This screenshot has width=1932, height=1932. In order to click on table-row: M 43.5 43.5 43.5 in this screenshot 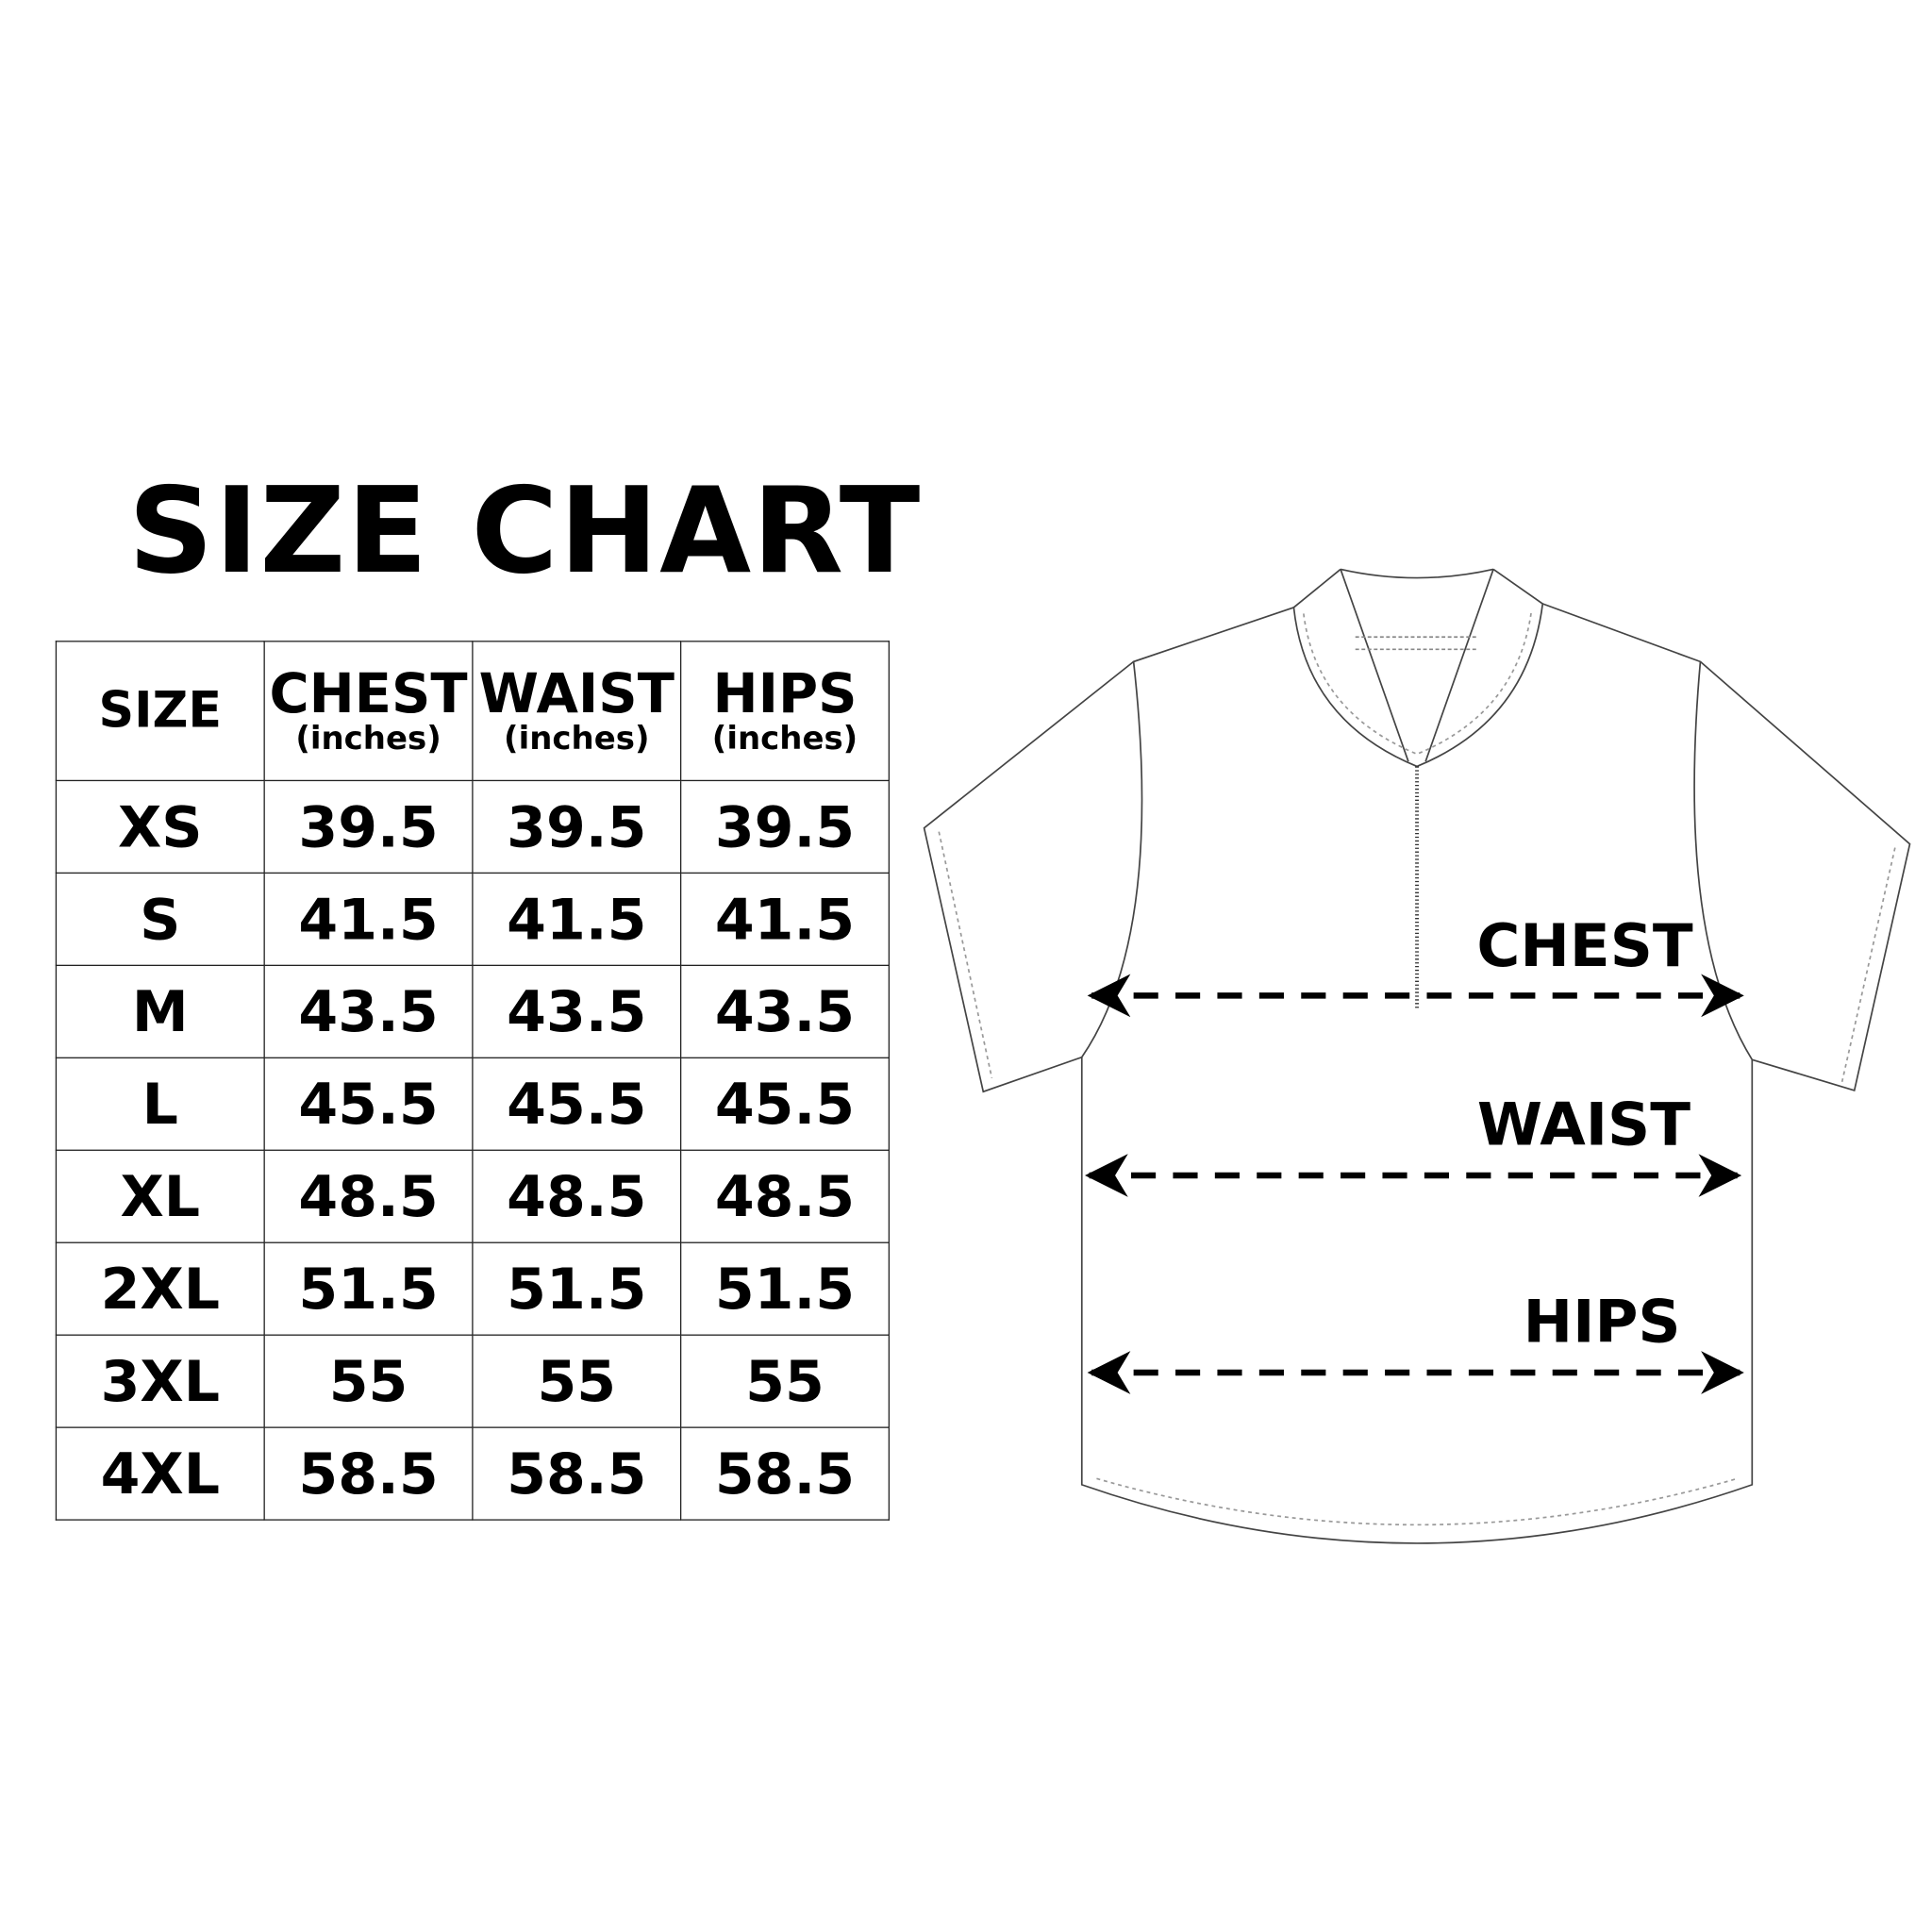, I will do `click(473, 1011)`.